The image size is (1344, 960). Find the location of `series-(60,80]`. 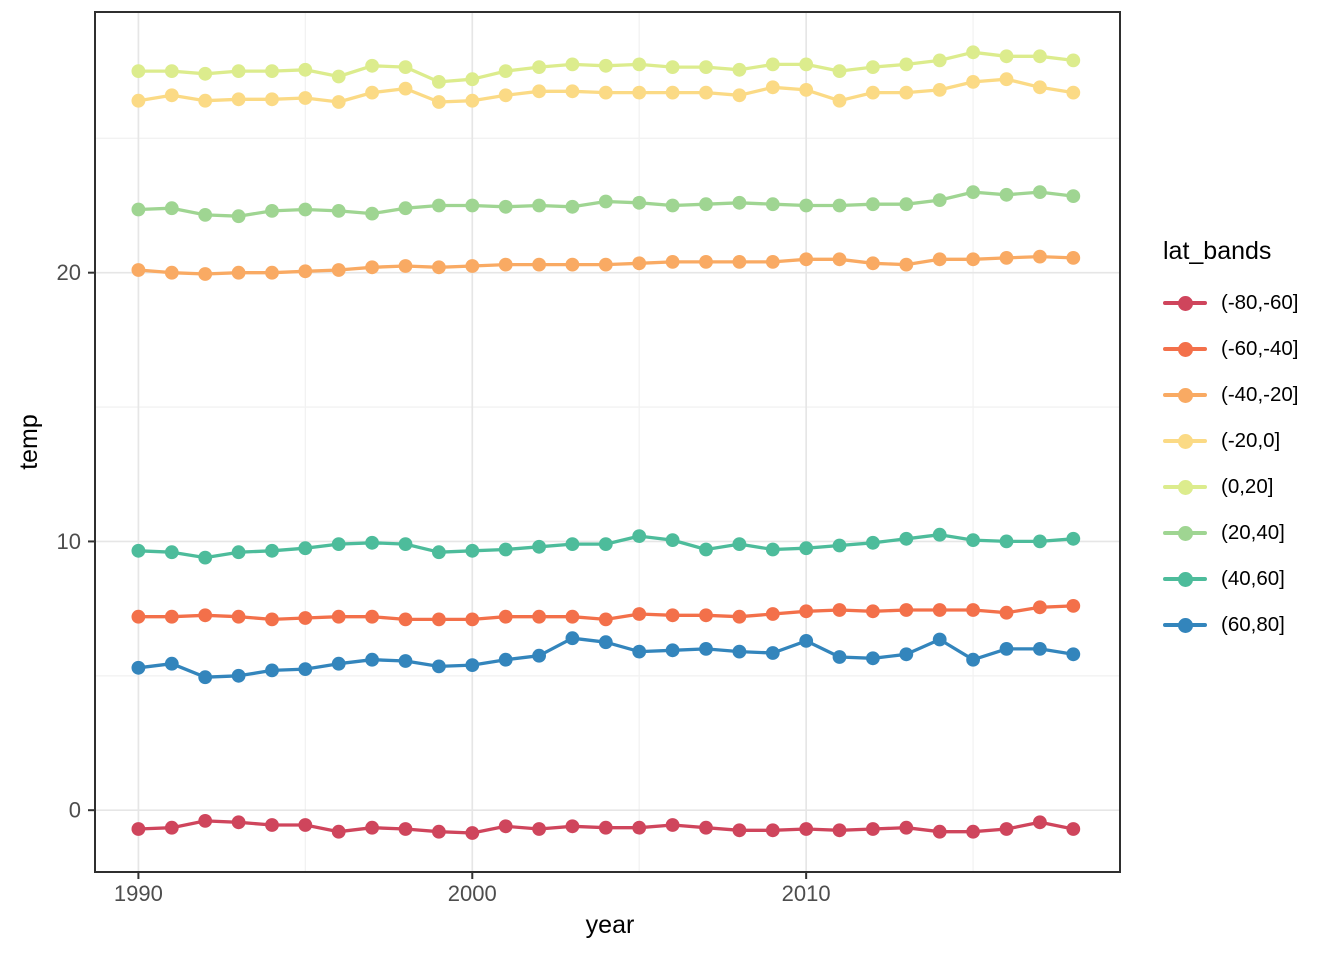

series-(60,80] is located at coordinates (606, 658).